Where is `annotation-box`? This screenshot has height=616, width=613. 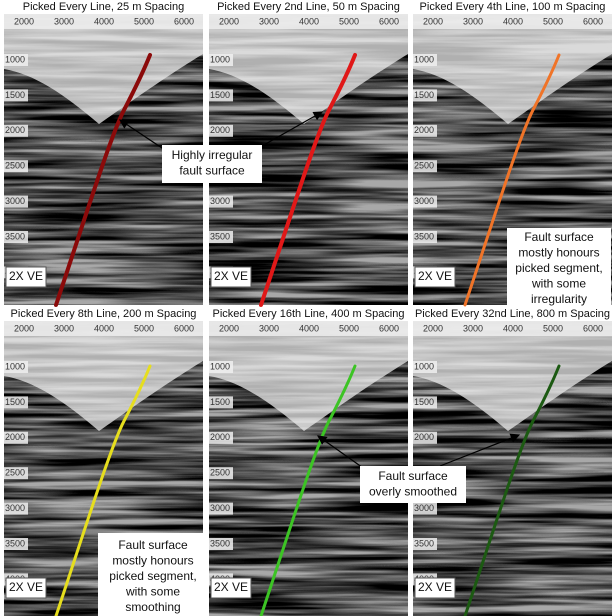 annotation-box is located at coordinates (212, 164).